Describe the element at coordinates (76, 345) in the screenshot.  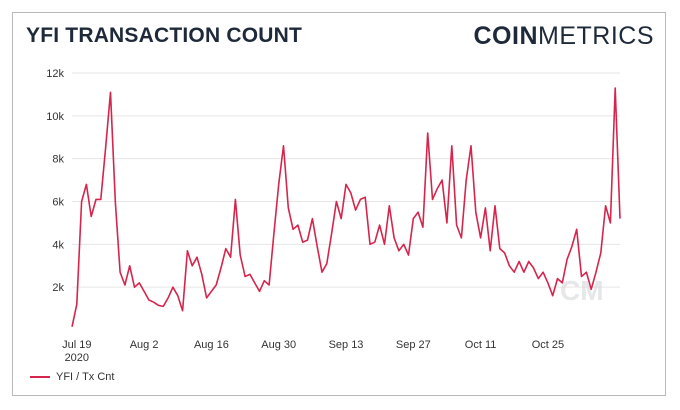
I see `x-tick-label: Jul 19` at that location.